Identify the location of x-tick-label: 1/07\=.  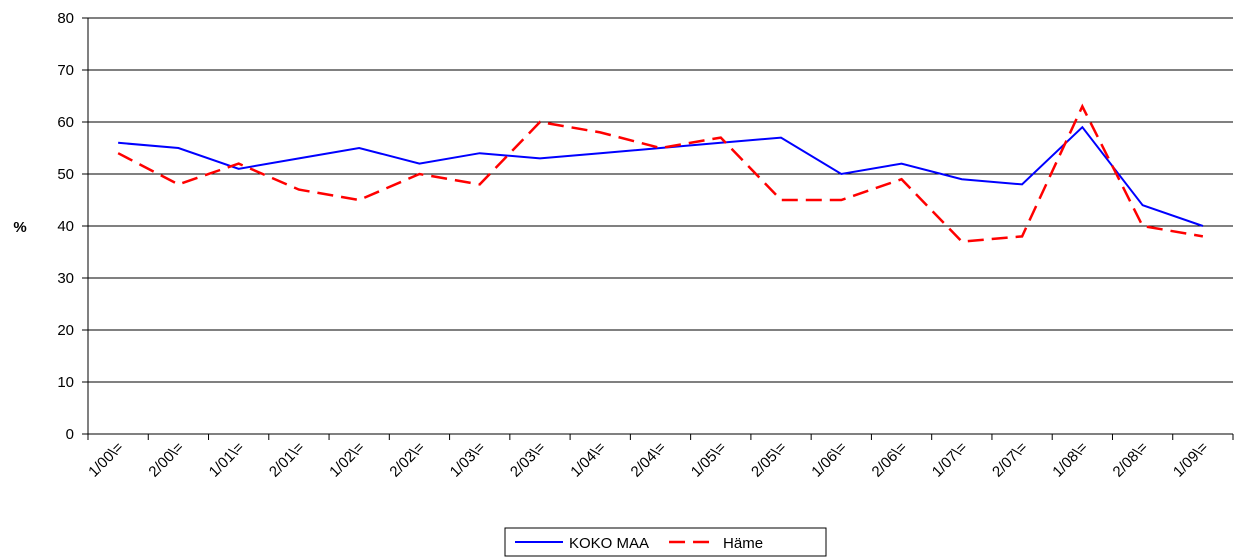
(950, 460).